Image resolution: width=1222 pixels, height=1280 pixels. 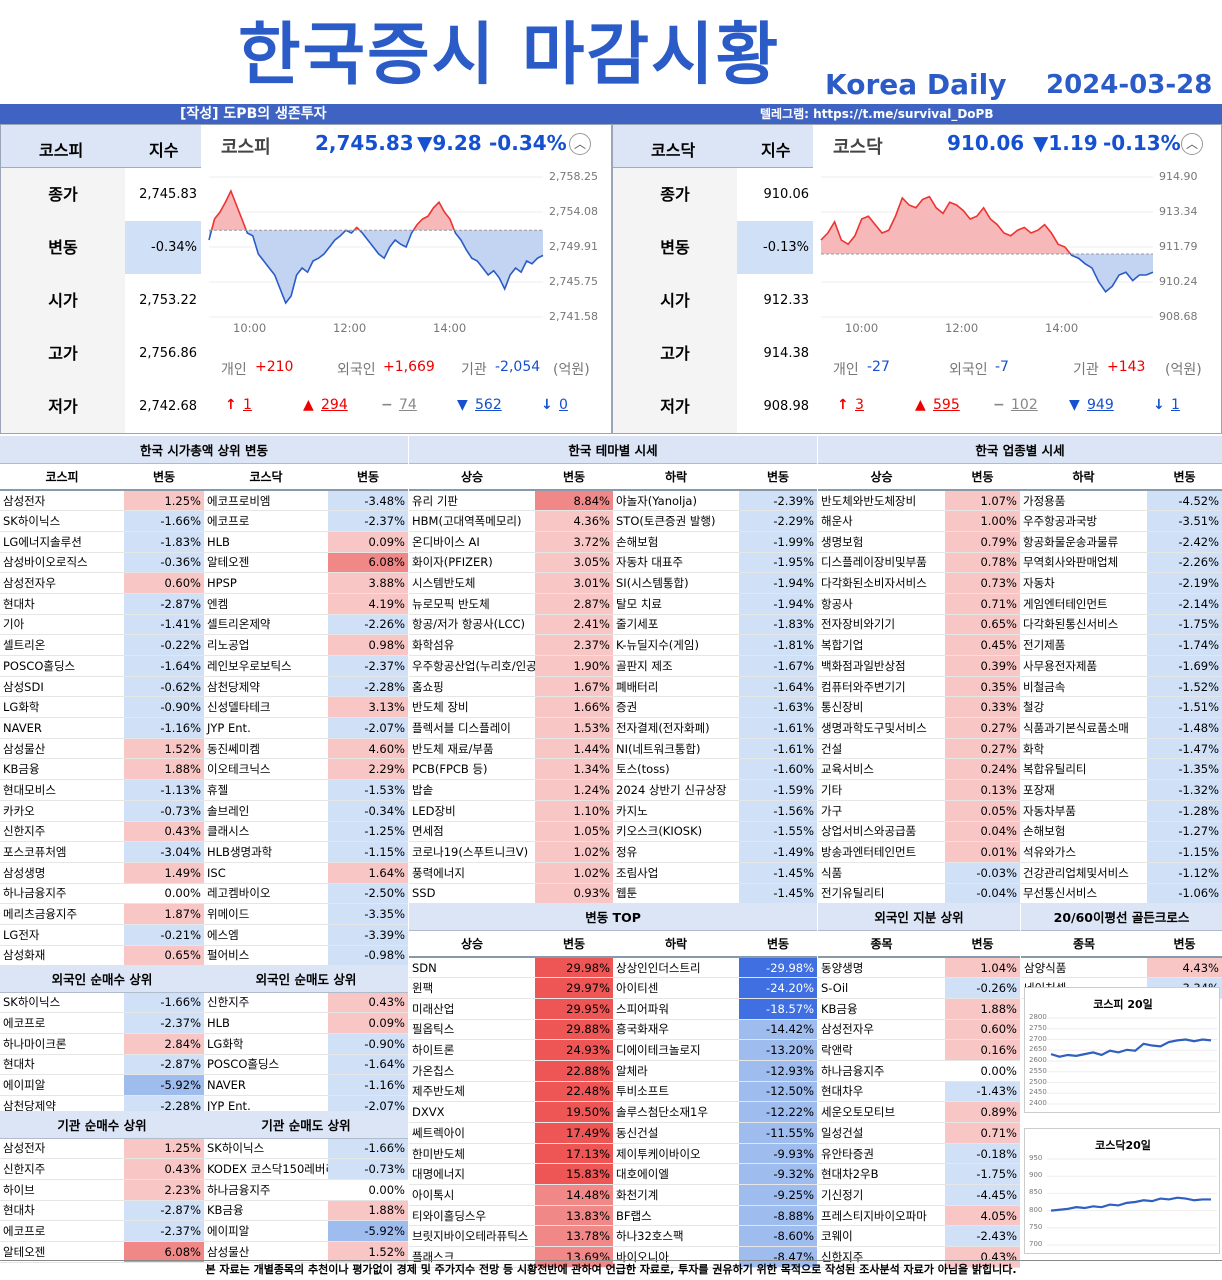 What do you see at coordinates (881, 645) in the screenshot?
I see `name-cell: 복합기업` at bounding box center [881, 645].